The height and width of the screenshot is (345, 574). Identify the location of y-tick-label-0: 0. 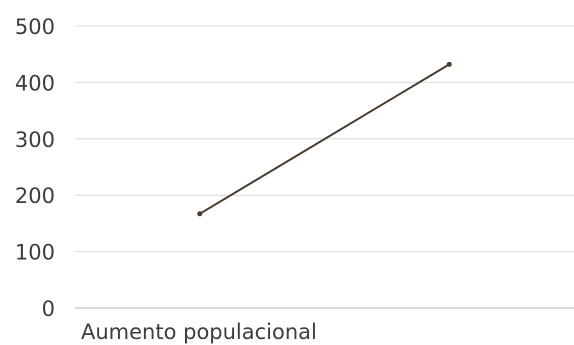
(48, 309).